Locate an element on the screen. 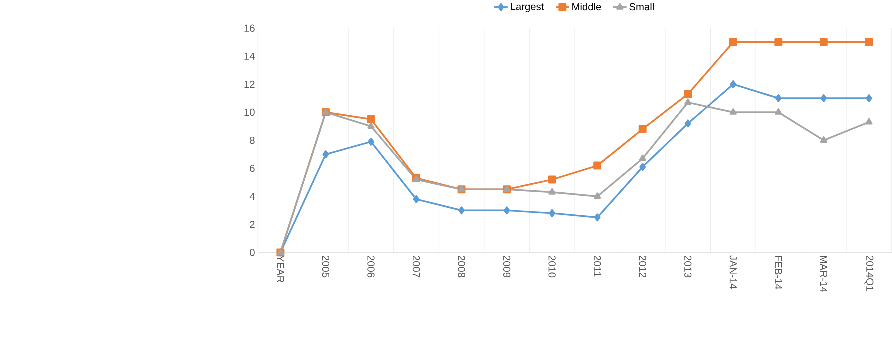 The height and width of the screenshot is (349, 892). x-tick-label: 2011 is located at coordinates (598, 266).